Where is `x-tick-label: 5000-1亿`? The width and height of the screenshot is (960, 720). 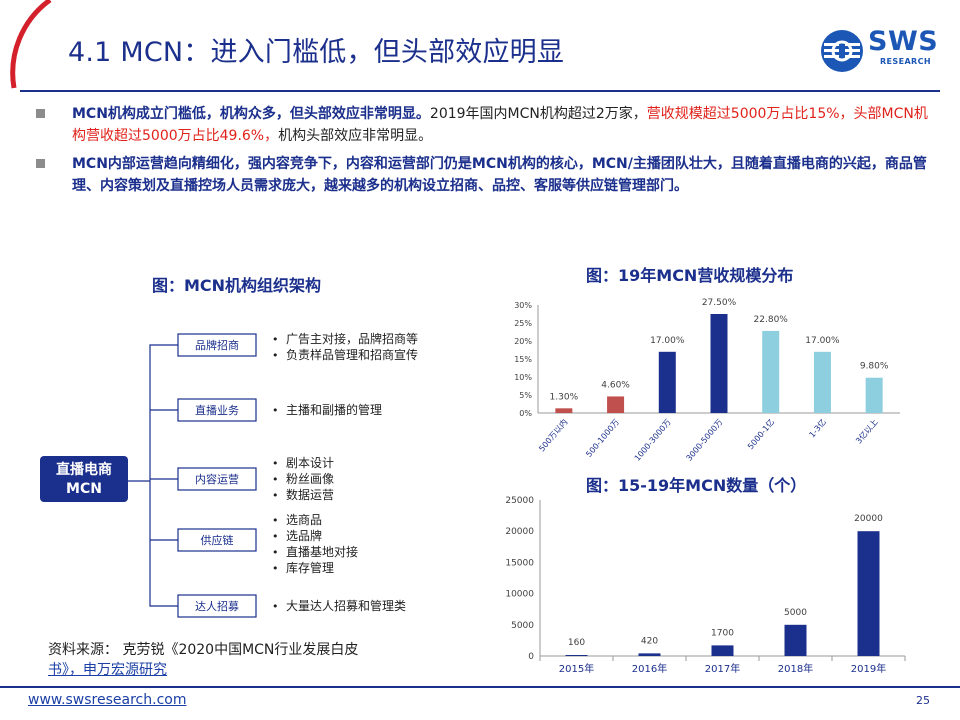 x-tick-label: 5000-1亿 is located at coordinates (760, 434).